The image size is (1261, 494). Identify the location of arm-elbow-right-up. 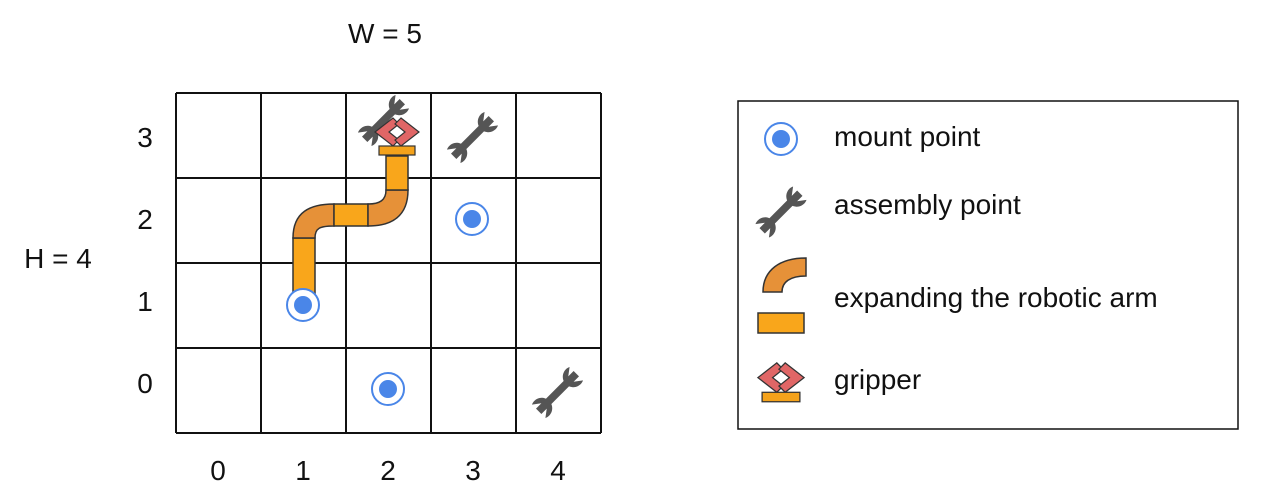
(388, 208).